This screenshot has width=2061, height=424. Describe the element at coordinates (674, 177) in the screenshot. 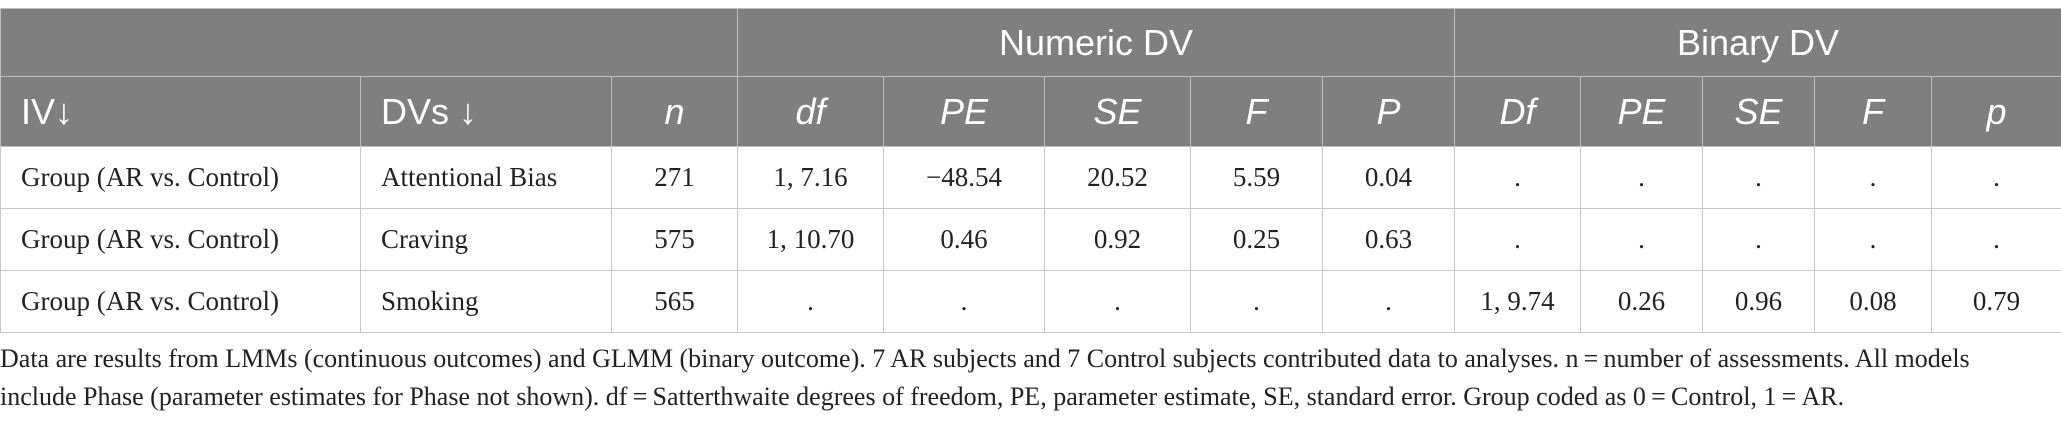

I see `cell-n: 271` at that location.